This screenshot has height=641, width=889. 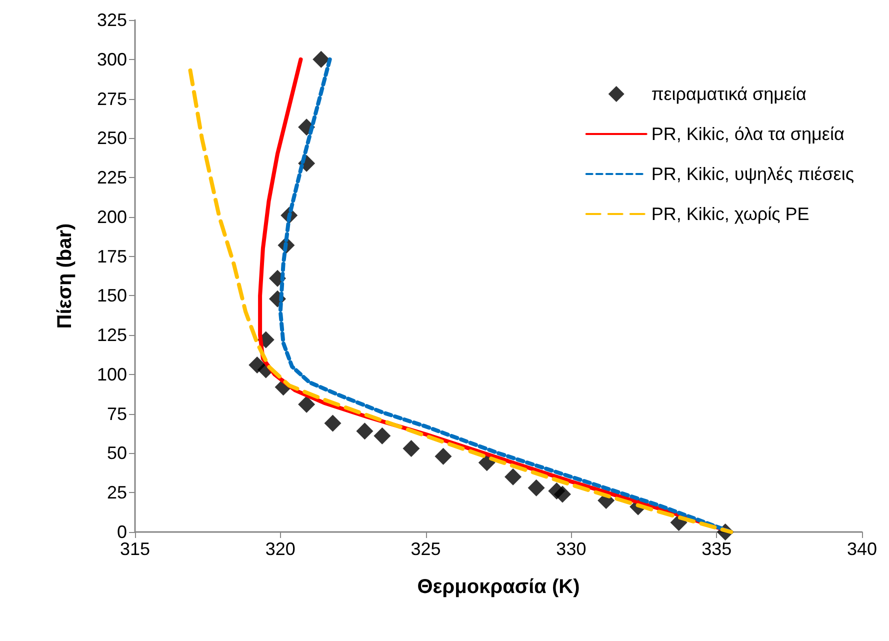 What do you see at coordinates (730, 214) in the screenshot?
I see `legend-label: PR, Kikic, χωρίς PE` at bounding box center [730, 214].